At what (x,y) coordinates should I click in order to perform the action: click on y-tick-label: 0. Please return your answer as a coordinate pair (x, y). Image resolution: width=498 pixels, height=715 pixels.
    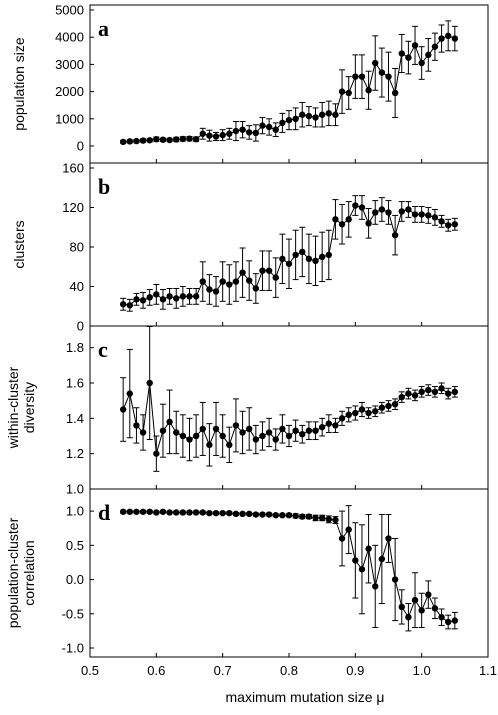
    Looking at the image, I should click on (80, 326).